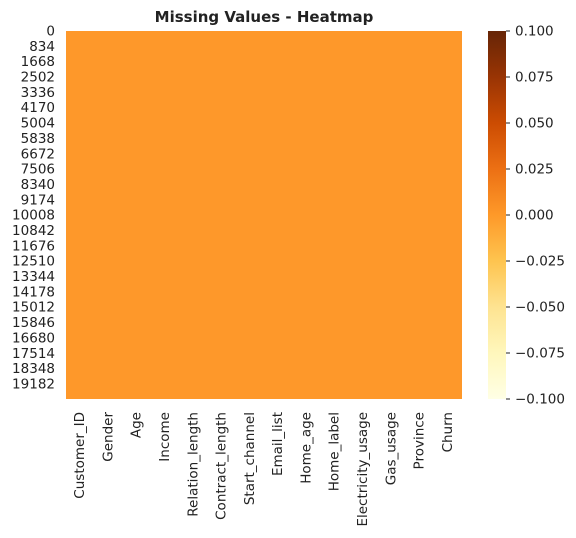  What do you see at coordinates (540, 262) in the screenshot?
I see `colorbar-tick-label: −0.025` at bounding box center [540, 262].